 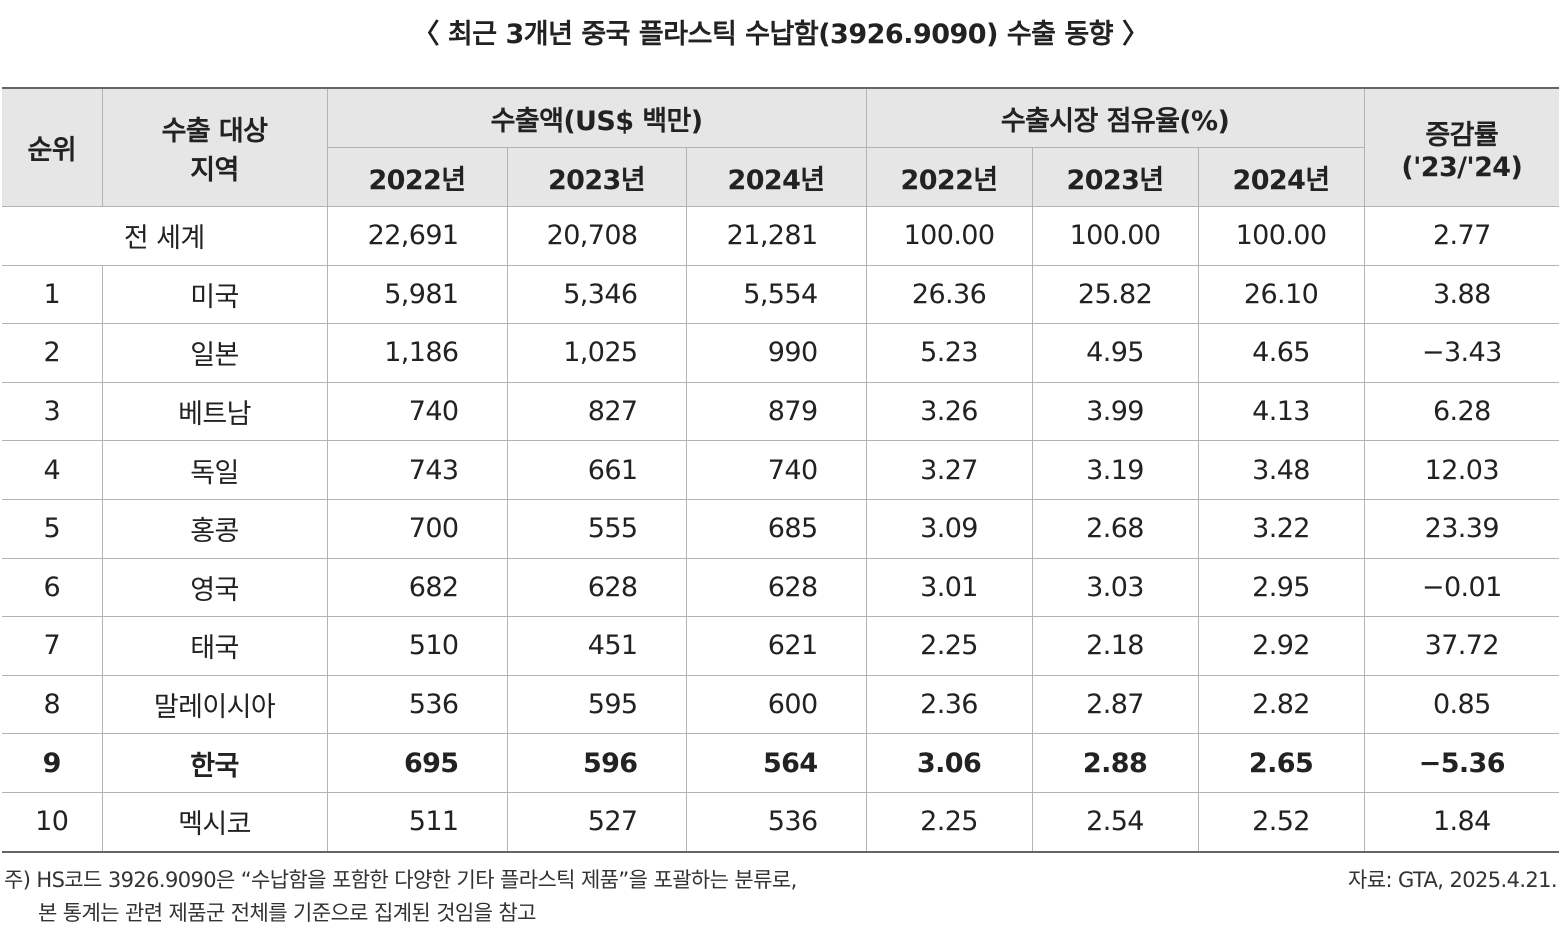 I want to click on growth-cell: 2.77, so click(x=1461, y=236).